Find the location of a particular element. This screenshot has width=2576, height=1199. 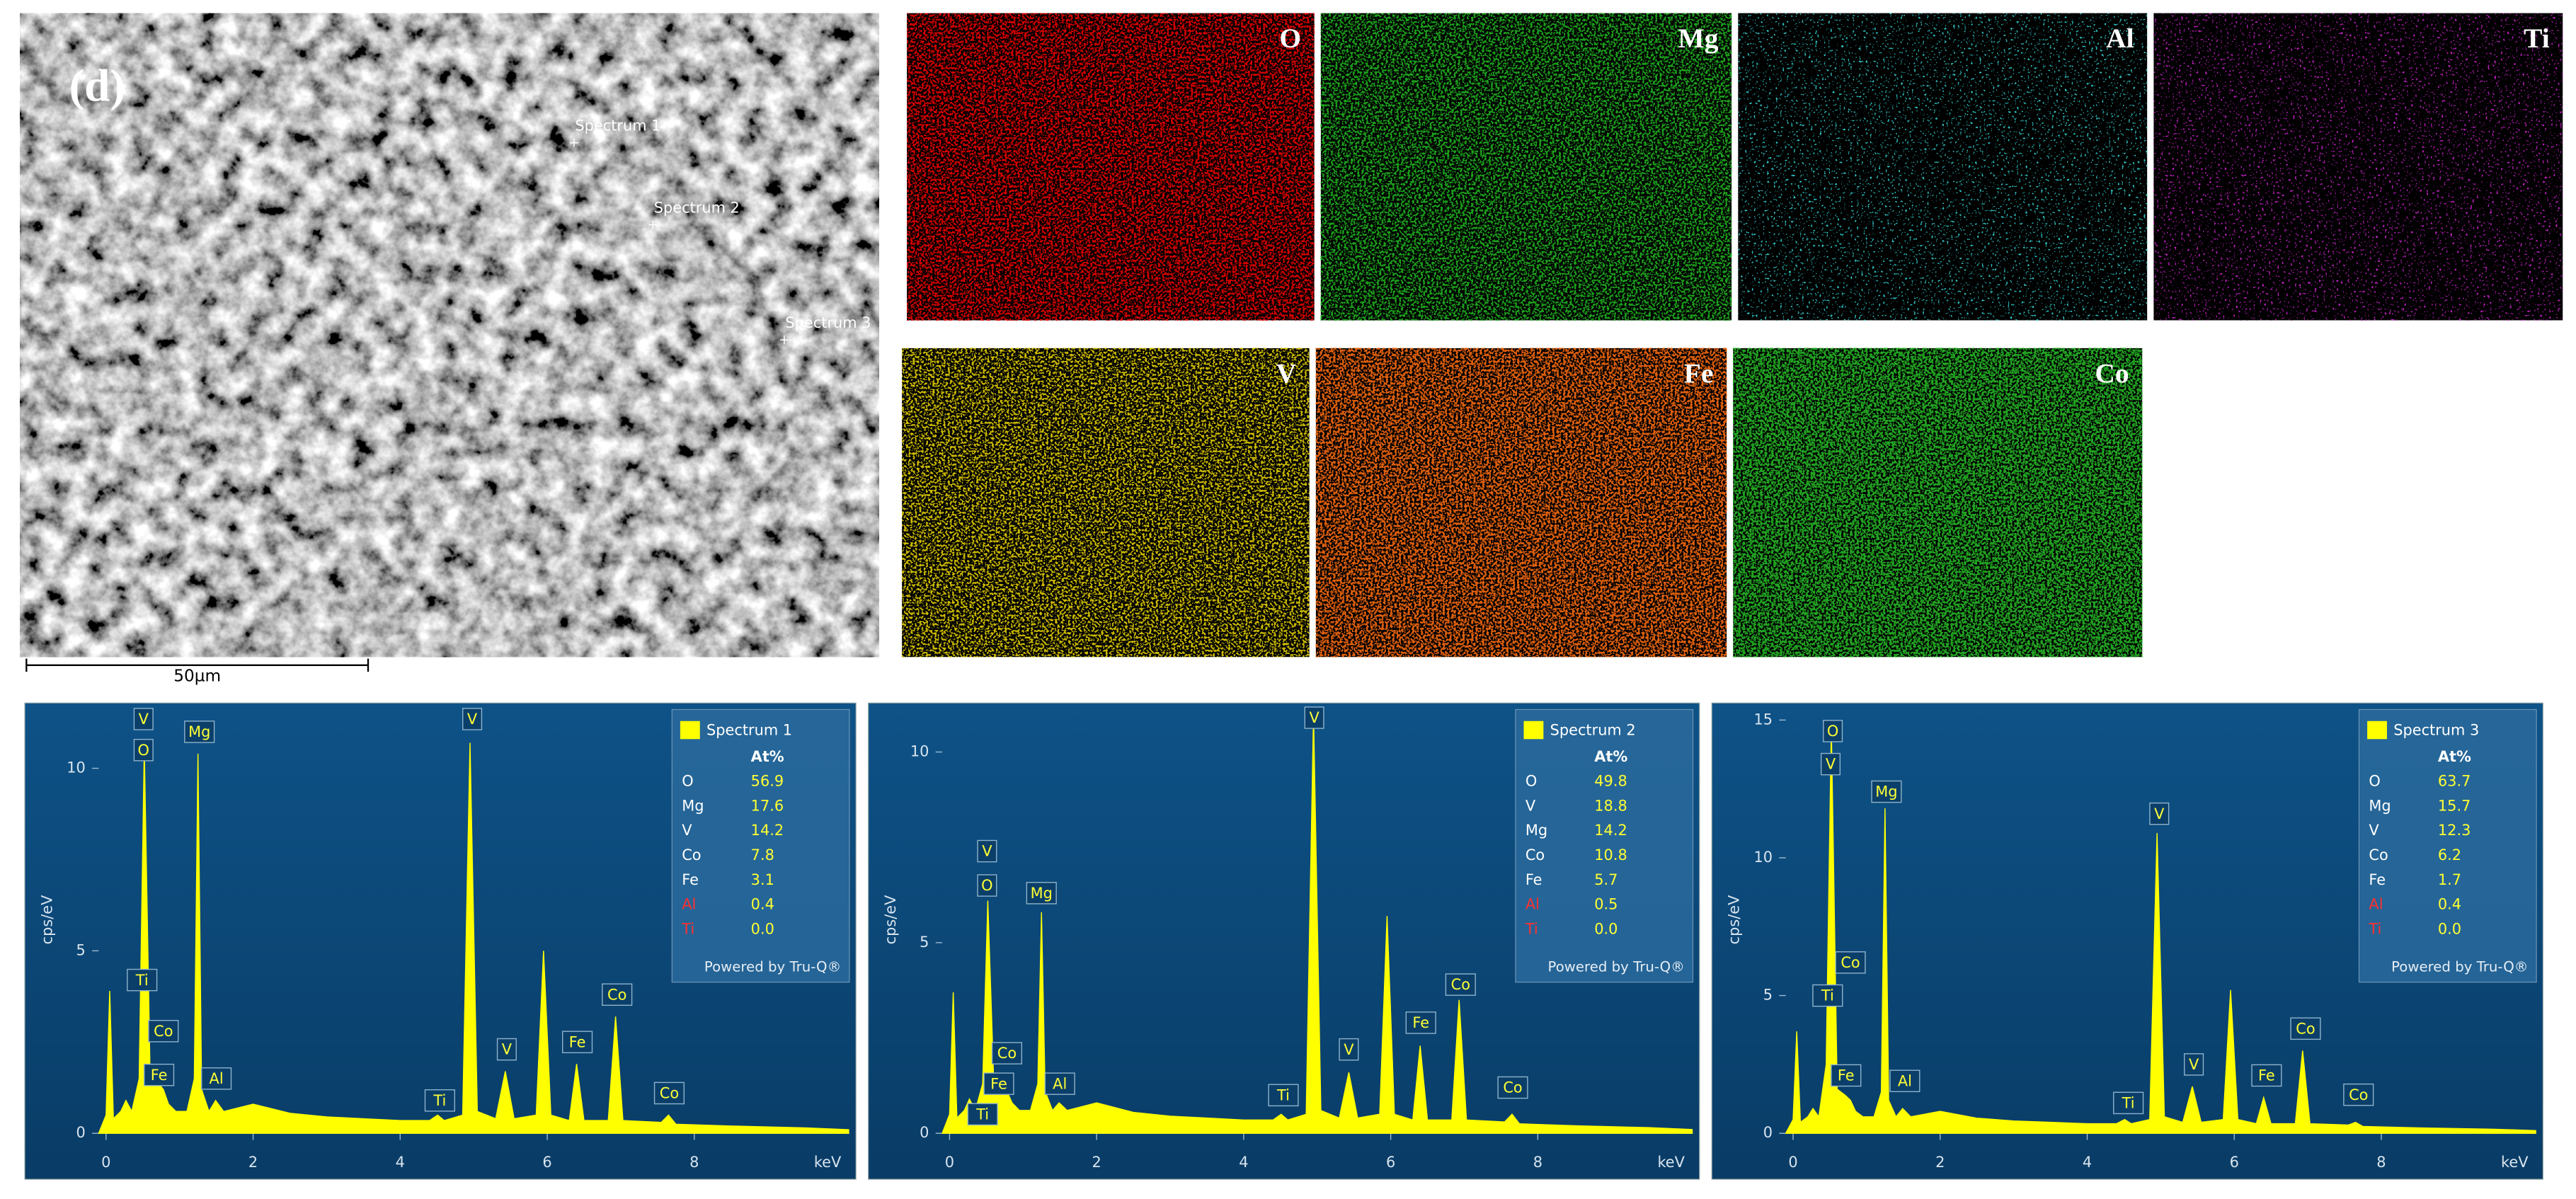

table-value: 56.9 is located at coordinates (767, 781).